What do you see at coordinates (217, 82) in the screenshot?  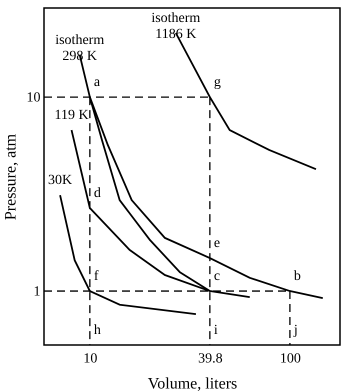 I see `annotation: g` at bounding box center [217, 82].